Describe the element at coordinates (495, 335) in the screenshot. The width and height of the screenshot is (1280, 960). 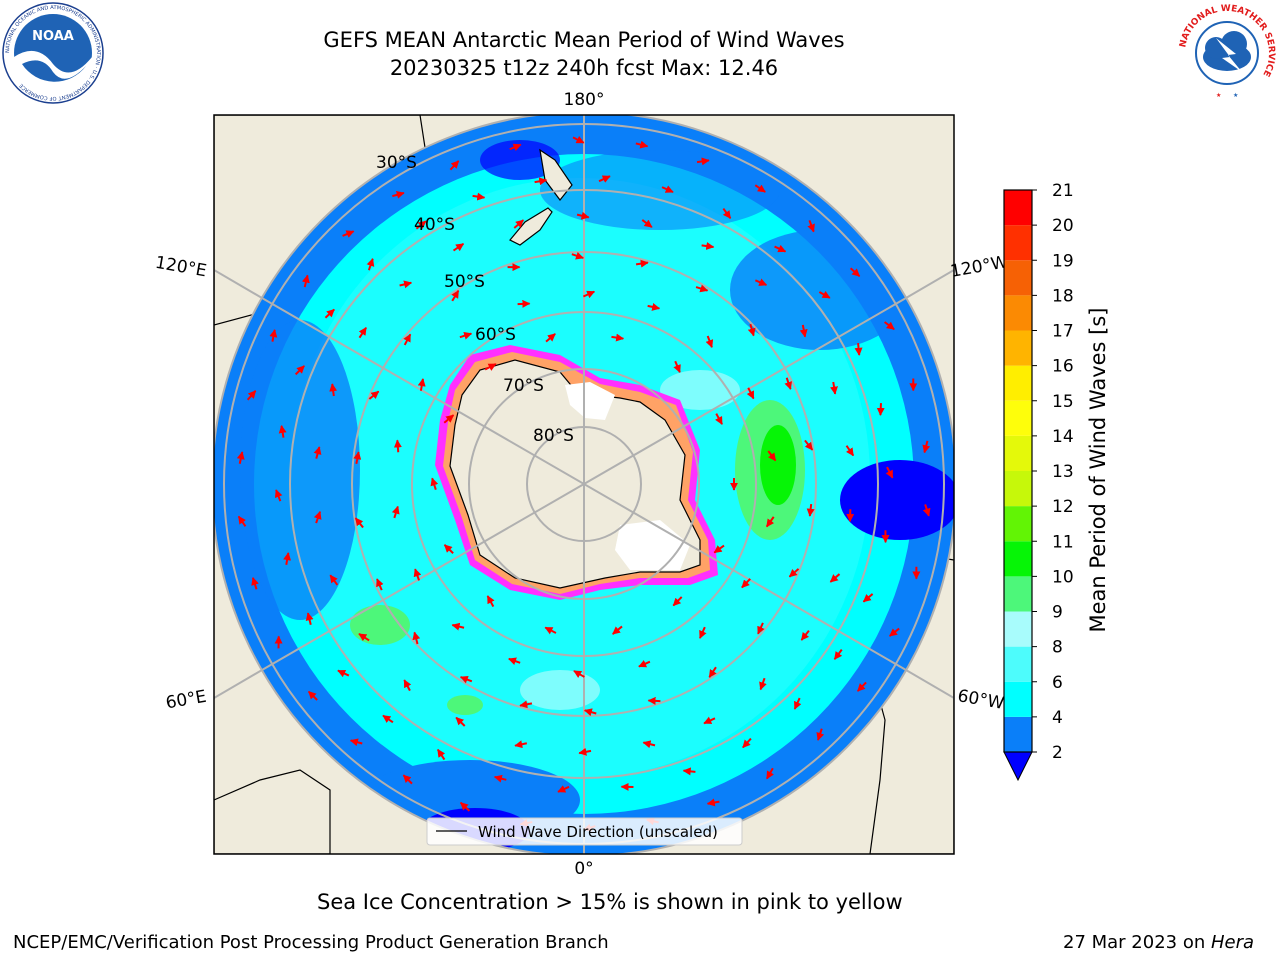
I see `lat-label-60s: 60°S` at that location.